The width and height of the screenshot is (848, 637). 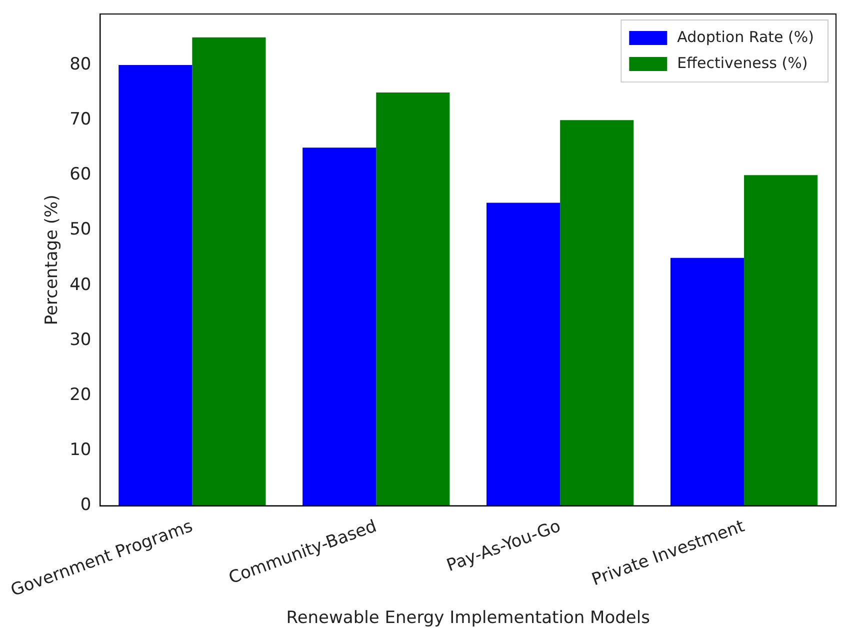 I want to click on y-tick-label: 30, so click(x=81, y=340).